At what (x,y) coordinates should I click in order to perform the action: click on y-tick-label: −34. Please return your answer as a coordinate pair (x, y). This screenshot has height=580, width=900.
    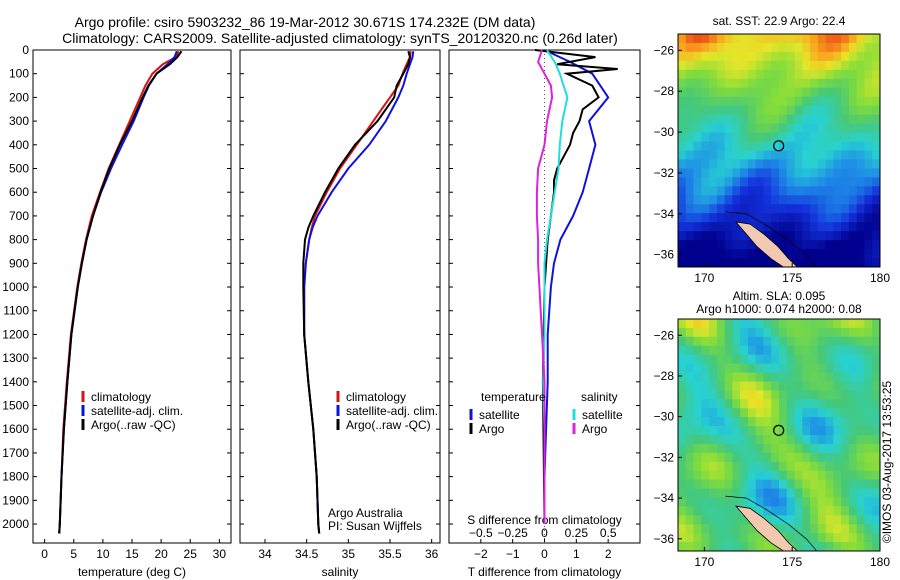
    Looking at the image, I should click on (664, 498).